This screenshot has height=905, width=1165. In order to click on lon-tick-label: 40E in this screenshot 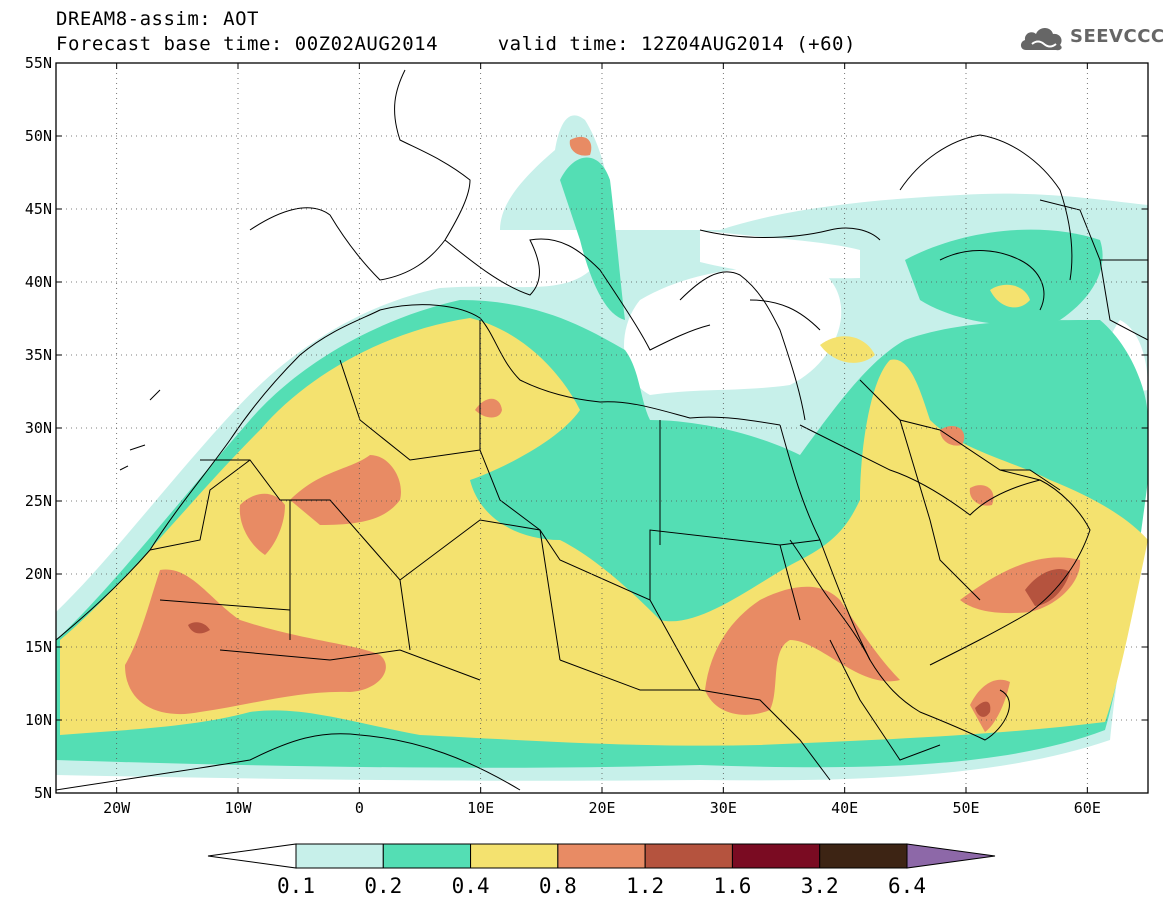, I will do `click(844, 808)`.